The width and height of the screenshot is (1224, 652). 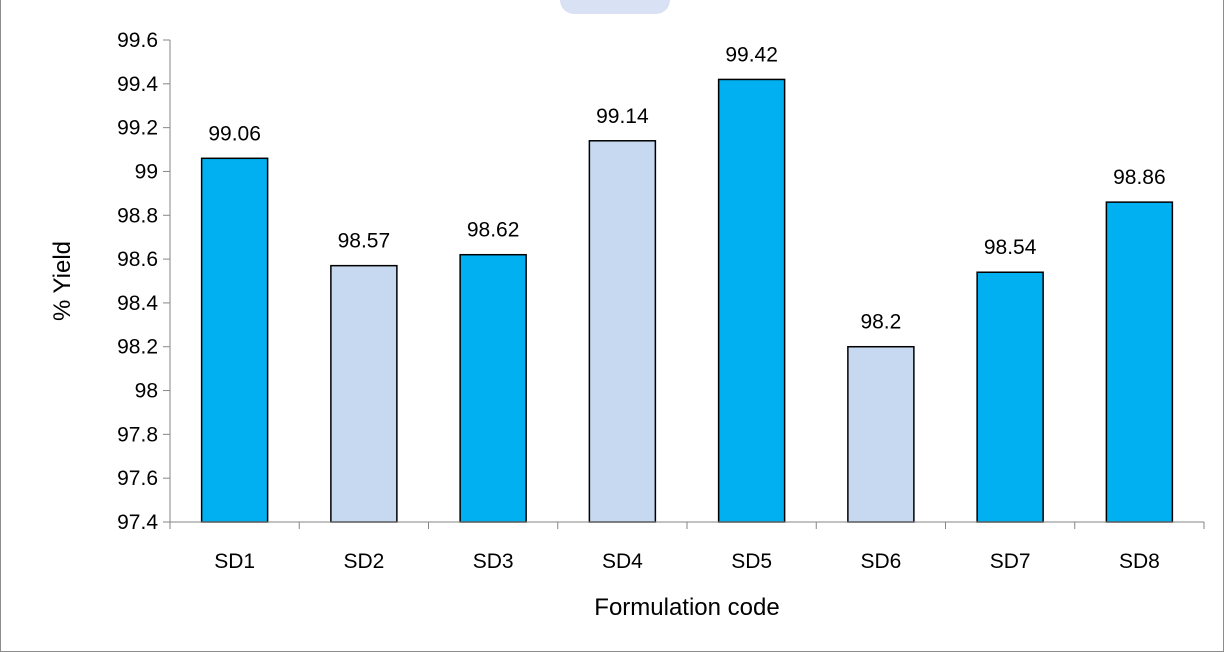 I want to click on y-tick-label: 99.2, so click(x=137, y=128).